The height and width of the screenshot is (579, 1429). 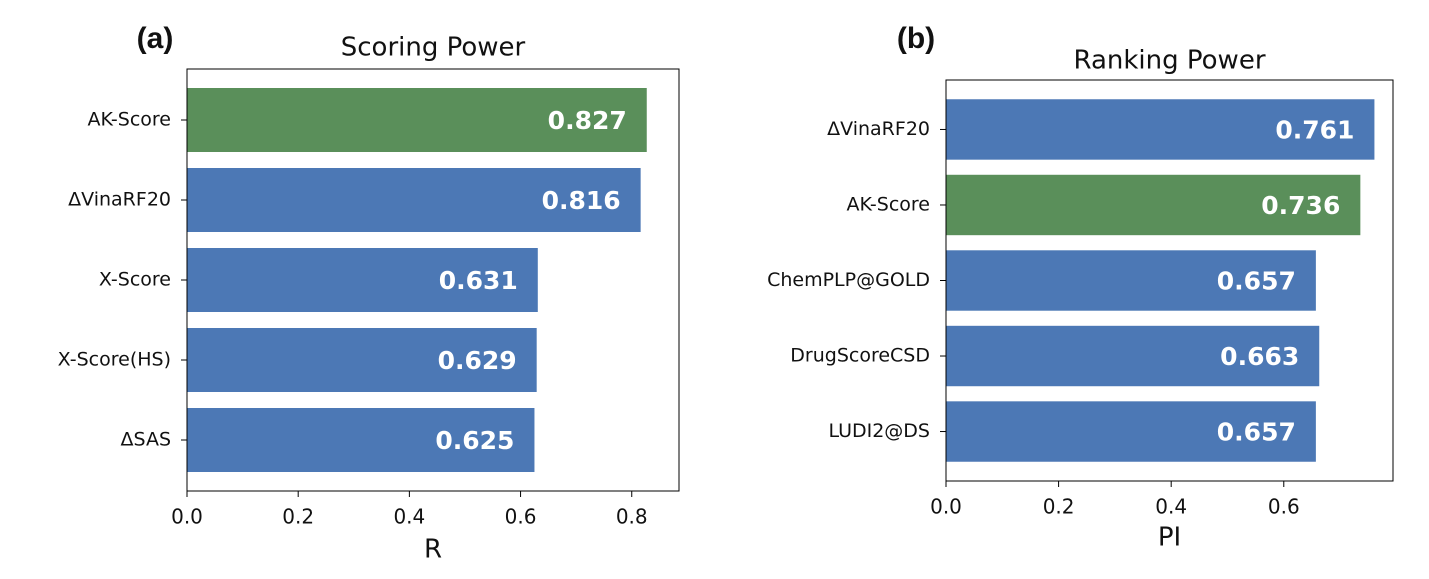 I want to click on value-label: 0.663, so click(x=1259, y=356).